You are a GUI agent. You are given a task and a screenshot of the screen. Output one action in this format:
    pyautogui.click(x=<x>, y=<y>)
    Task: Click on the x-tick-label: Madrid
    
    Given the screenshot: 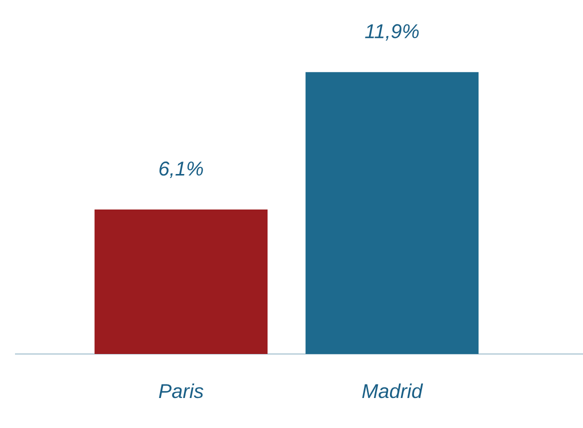 What is the action you would take?
    pyautogui.click(x=393, y=391)
    